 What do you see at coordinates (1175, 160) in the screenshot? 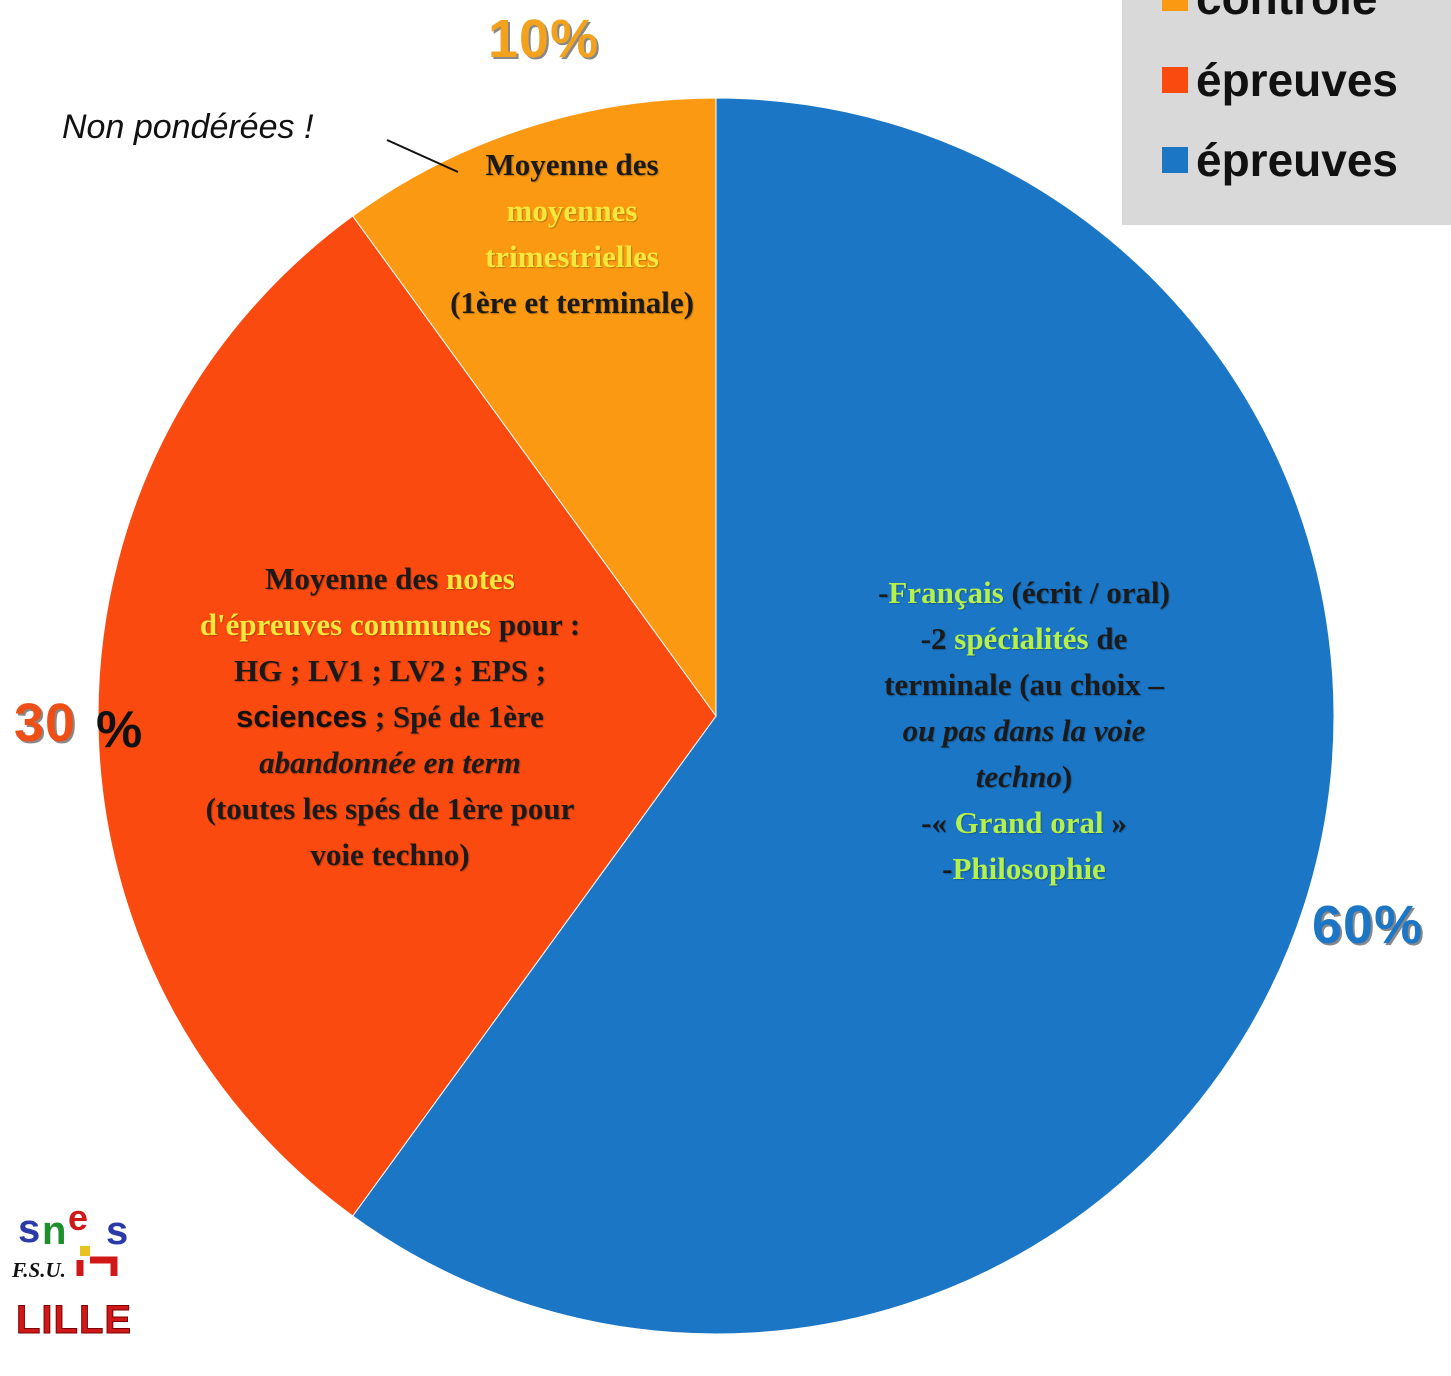
I see `legend-swatch-blue` at bounding box center [1175, 160].